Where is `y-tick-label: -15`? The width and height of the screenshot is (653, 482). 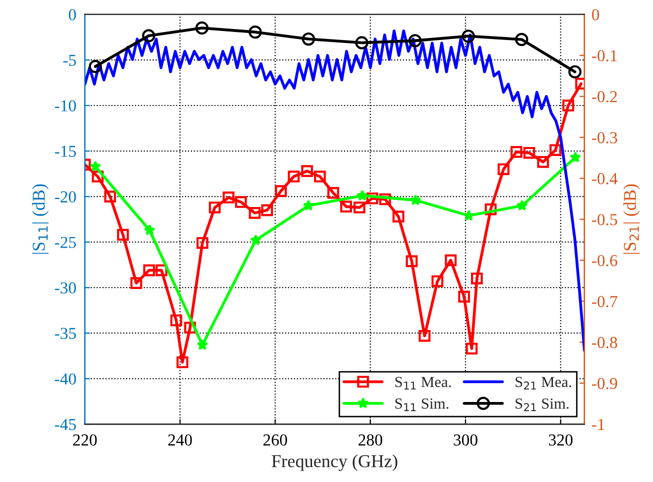 y-tick-label: -15 is located at coordinates (65, 151).